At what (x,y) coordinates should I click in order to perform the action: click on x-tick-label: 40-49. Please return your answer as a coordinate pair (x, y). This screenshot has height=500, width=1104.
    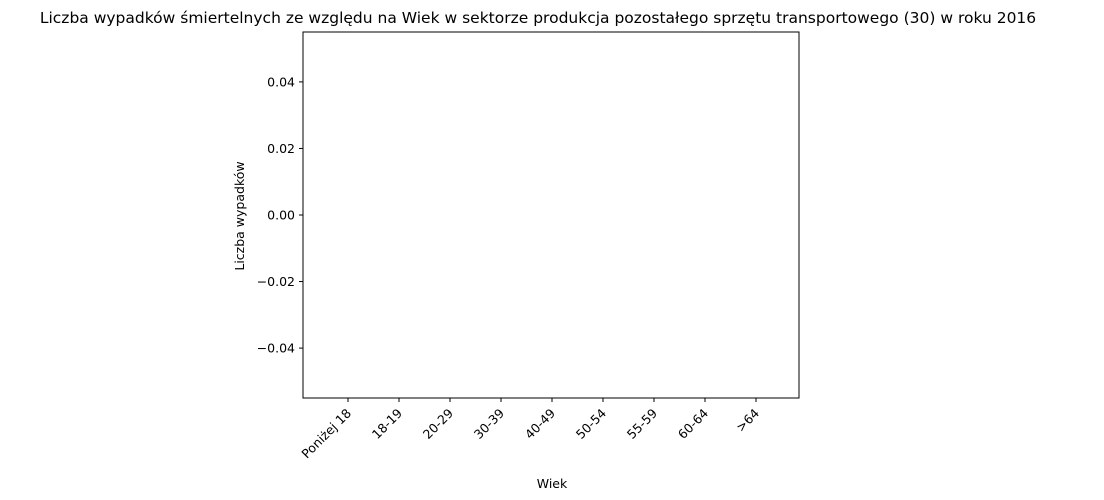
    Looking at the image, I should click on (540, 423).